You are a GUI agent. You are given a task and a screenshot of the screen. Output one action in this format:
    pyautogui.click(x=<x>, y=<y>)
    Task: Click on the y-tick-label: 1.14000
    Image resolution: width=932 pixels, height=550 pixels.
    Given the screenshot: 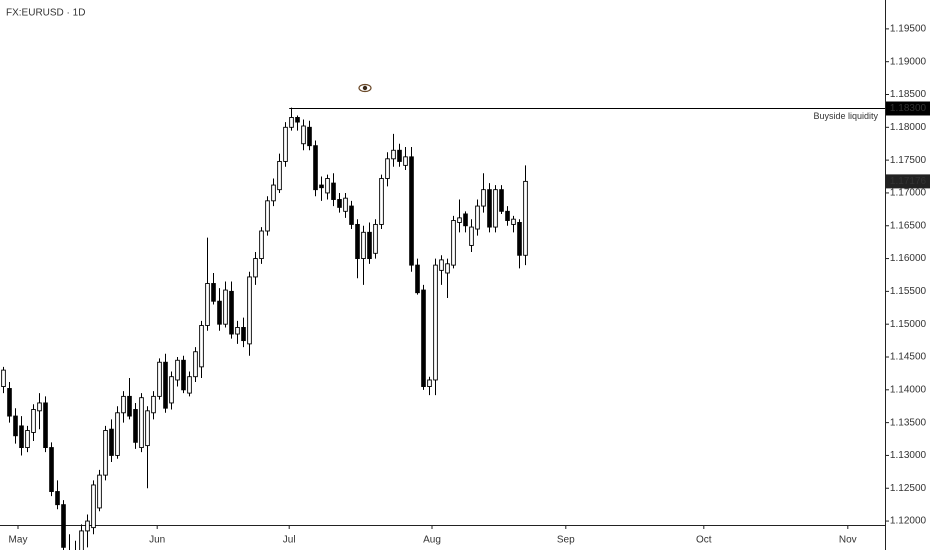 What is the action you would take?
    pyautogui.click(x=908, y=389)
    